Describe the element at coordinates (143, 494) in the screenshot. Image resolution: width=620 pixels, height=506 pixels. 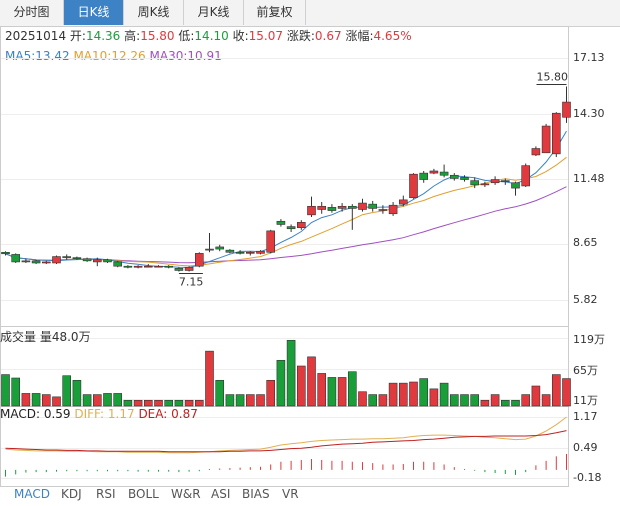
I see `indicator-tab-boll: BOLL` at that location.